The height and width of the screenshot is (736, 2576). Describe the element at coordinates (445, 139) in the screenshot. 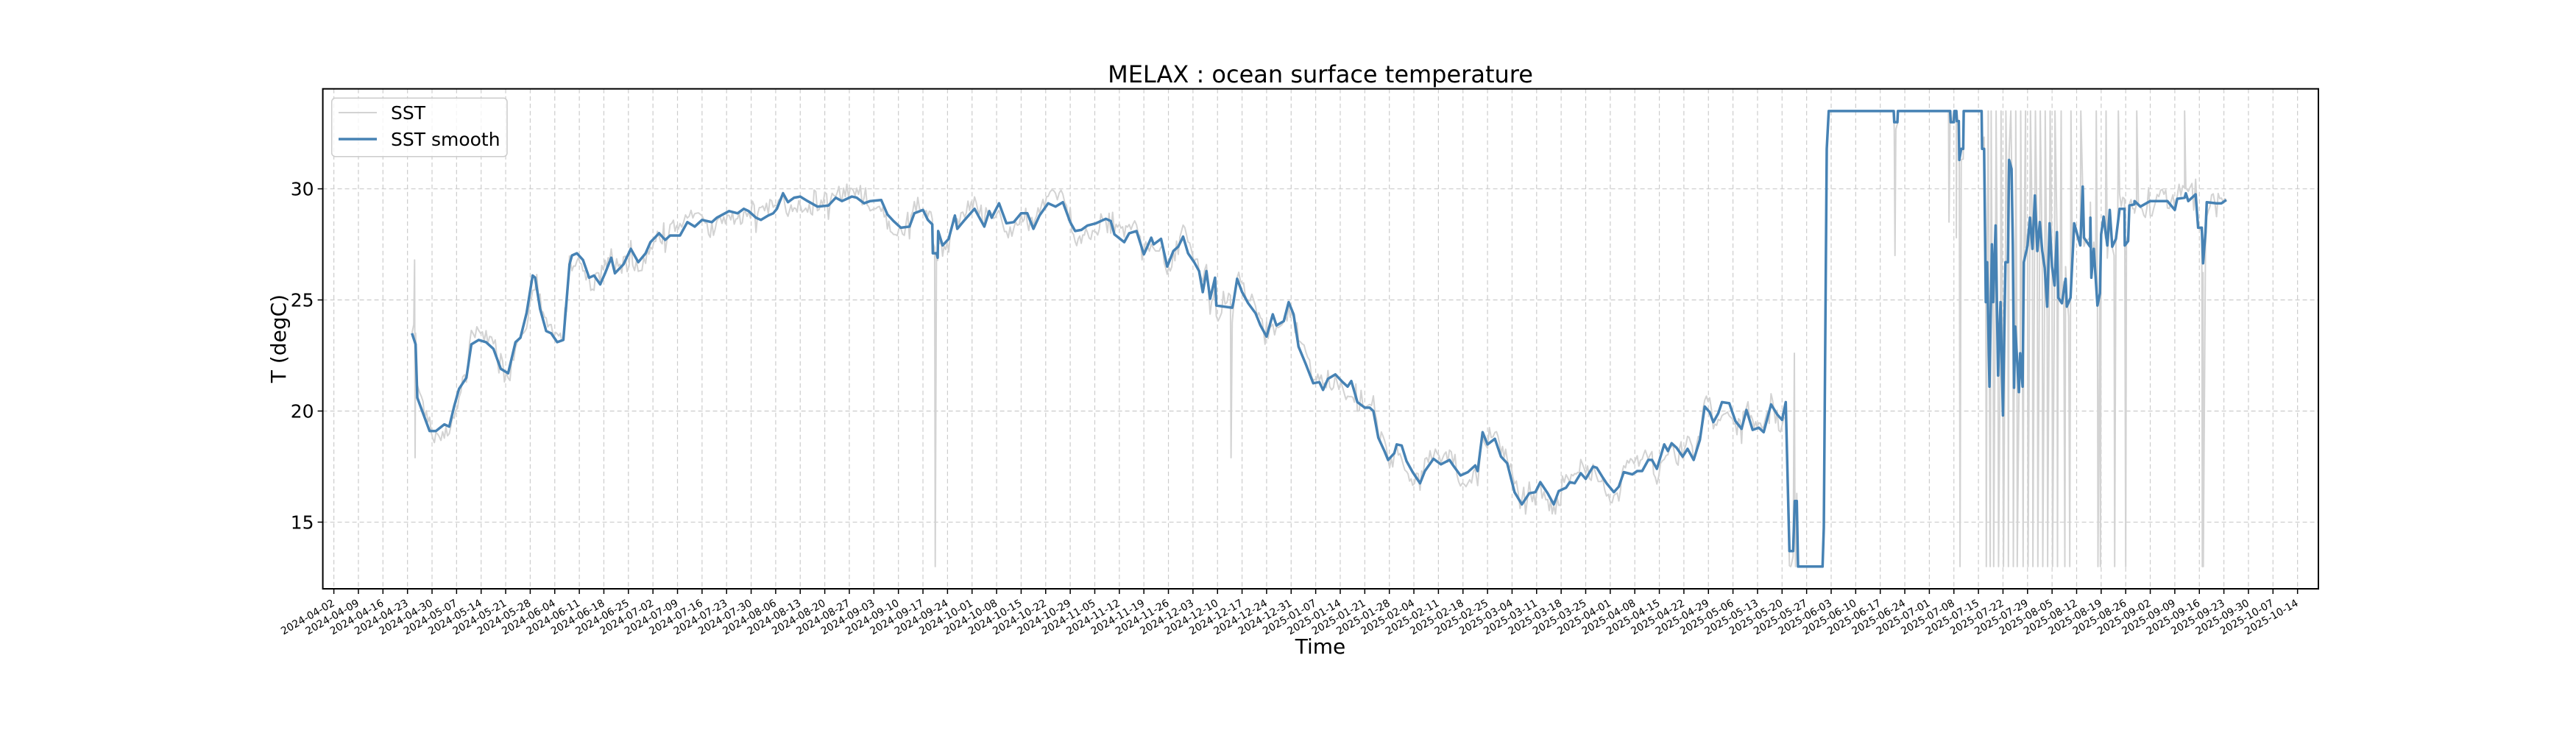

I see `legend-sst-smooth-label: SST smooth` at that location.